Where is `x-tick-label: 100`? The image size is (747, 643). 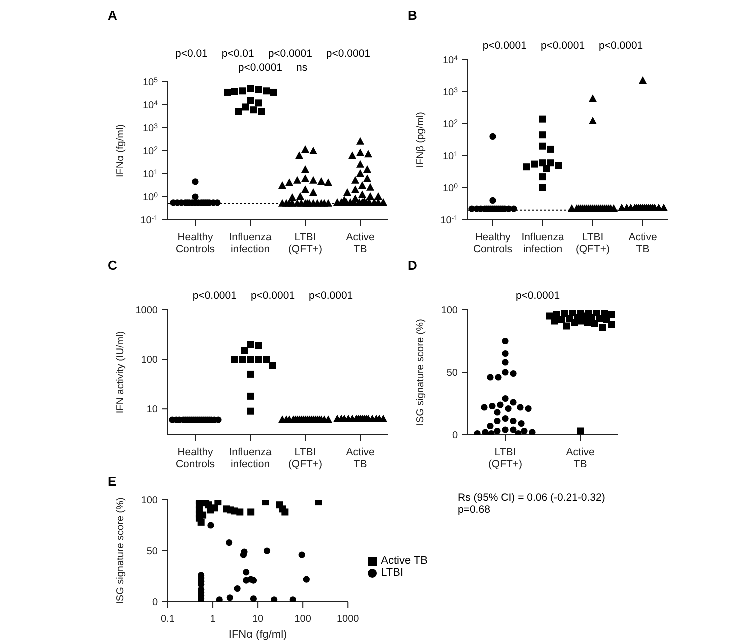 x-tick-label: 100 is located at coordinates (303, 619).